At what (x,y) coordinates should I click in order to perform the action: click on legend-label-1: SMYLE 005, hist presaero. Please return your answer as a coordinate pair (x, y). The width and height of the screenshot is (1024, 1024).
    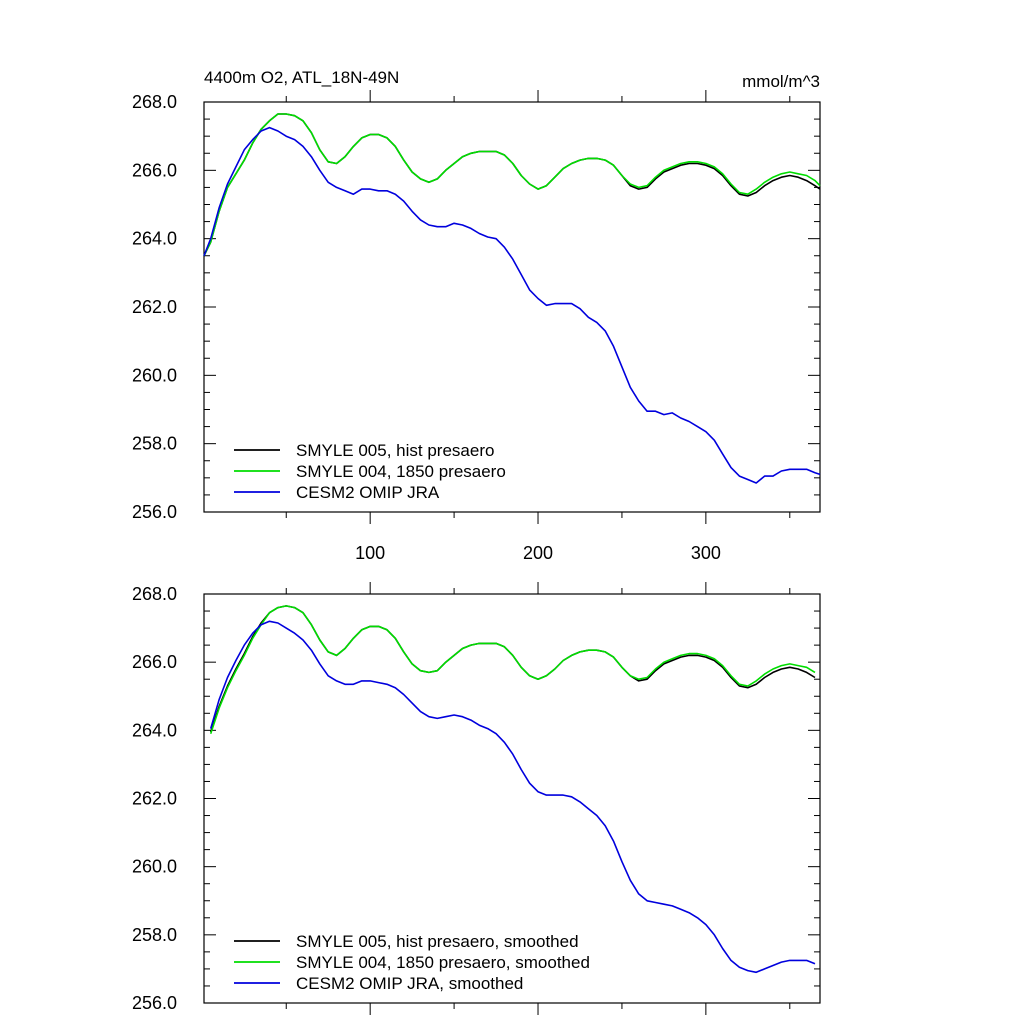
    Looking at the image, I should click on (395, 450).